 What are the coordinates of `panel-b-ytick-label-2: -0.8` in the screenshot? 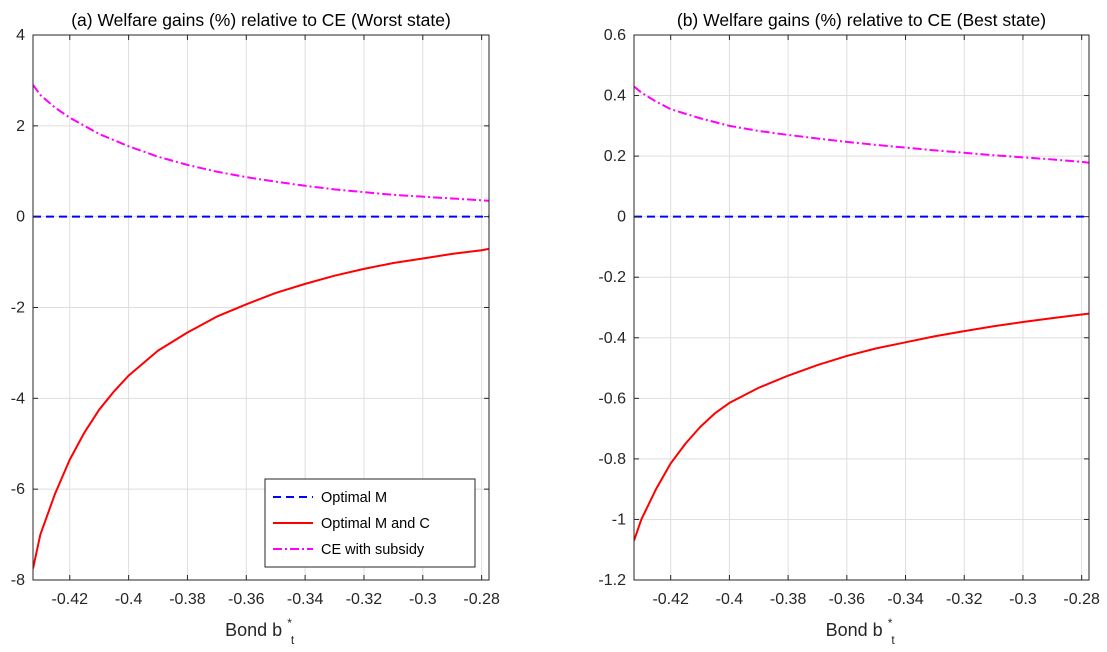 It's located at (612, 459).